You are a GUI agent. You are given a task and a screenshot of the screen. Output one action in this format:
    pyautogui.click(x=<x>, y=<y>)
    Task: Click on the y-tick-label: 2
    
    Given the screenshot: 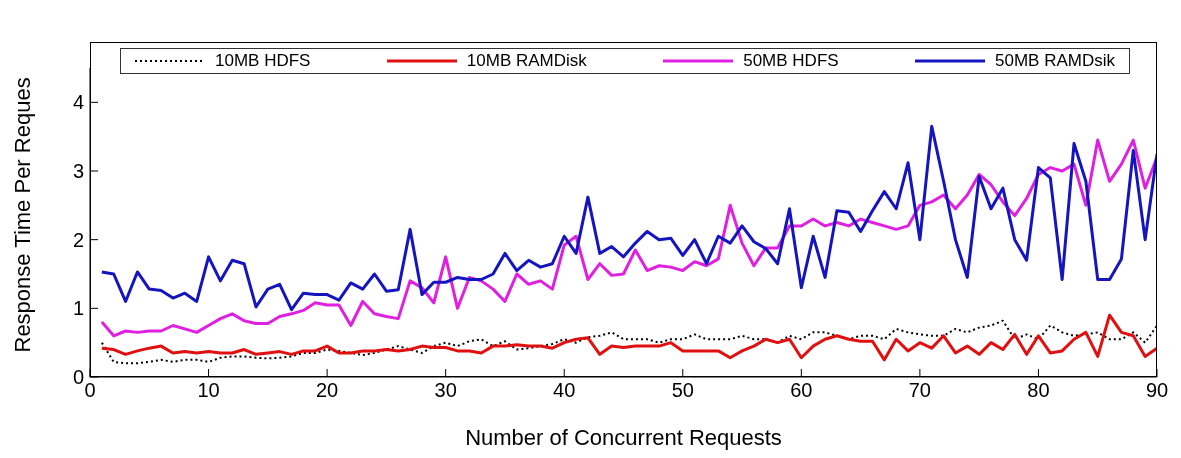 What is the action you would take?
    pyautogui.click(x=78, y=239)
    